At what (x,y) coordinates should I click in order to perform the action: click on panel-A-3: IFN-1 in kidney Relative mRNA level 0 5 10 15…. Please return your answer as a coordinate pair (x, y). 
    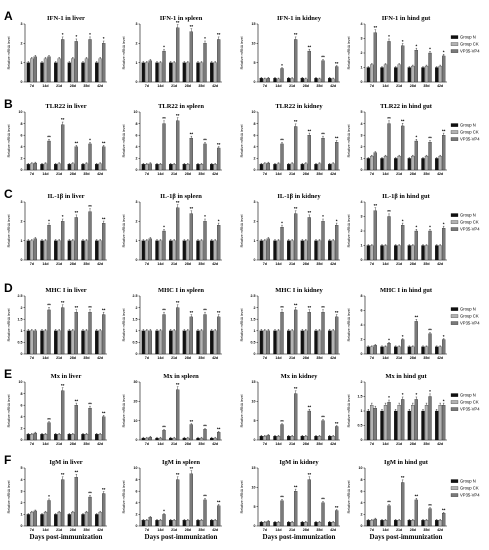
    Looking at the image, I should click on (290, 51).